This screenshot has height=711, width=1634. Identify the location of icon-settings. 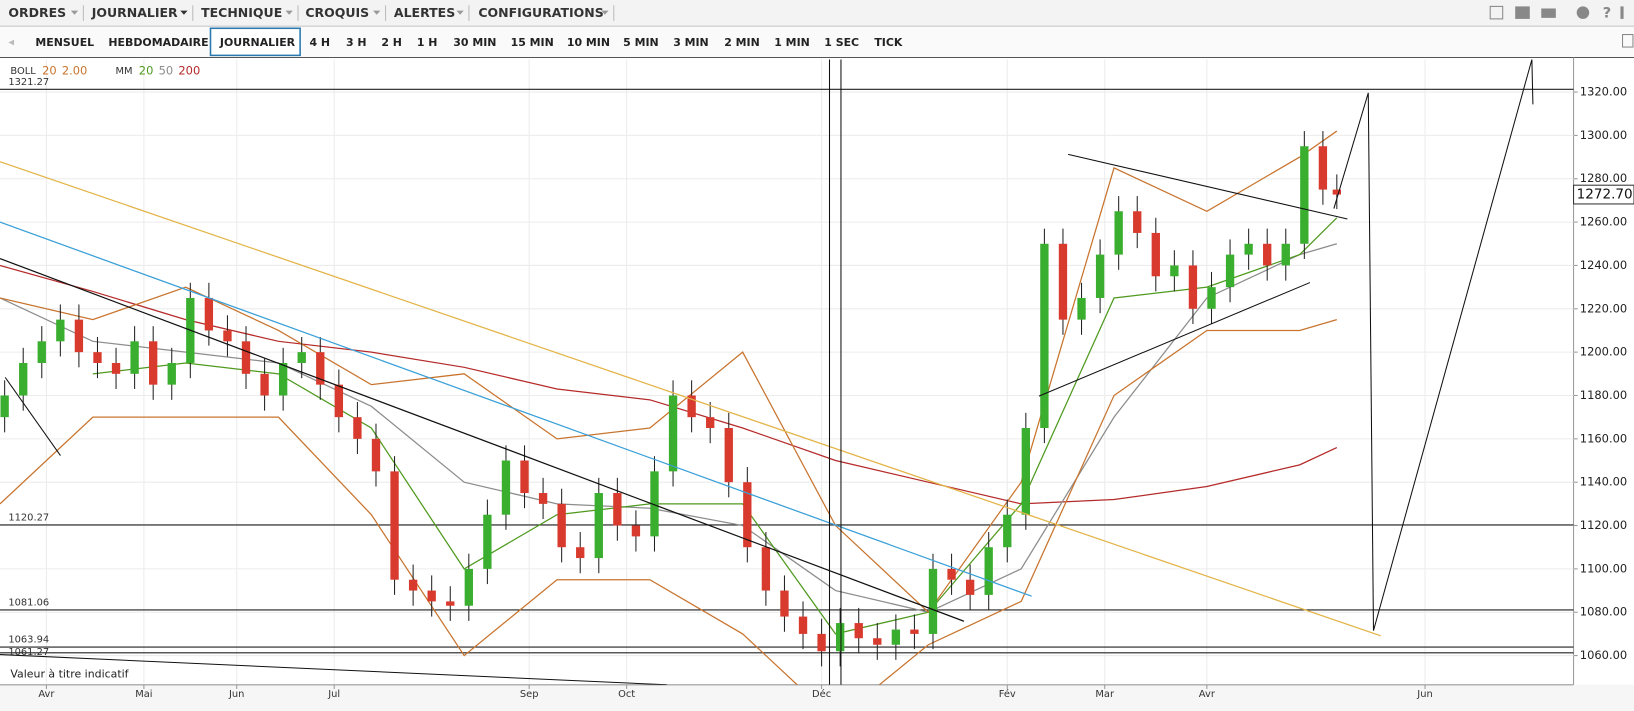
(1583, 12).